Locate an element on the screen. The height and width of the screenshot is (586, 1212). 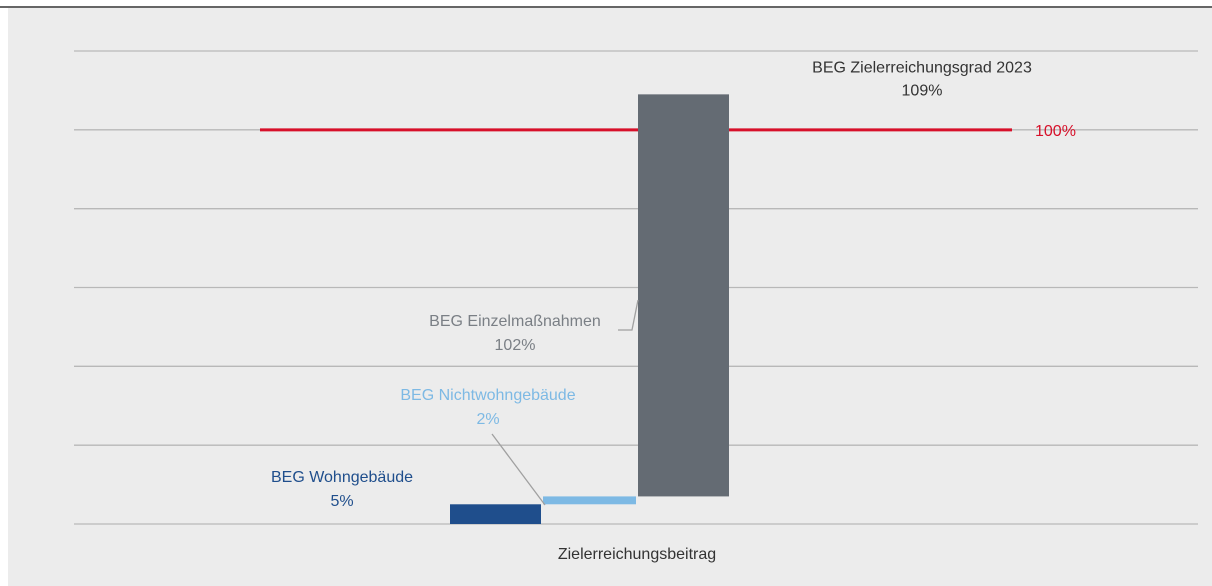
value-label: 2% is located at coordinates (487, 419).